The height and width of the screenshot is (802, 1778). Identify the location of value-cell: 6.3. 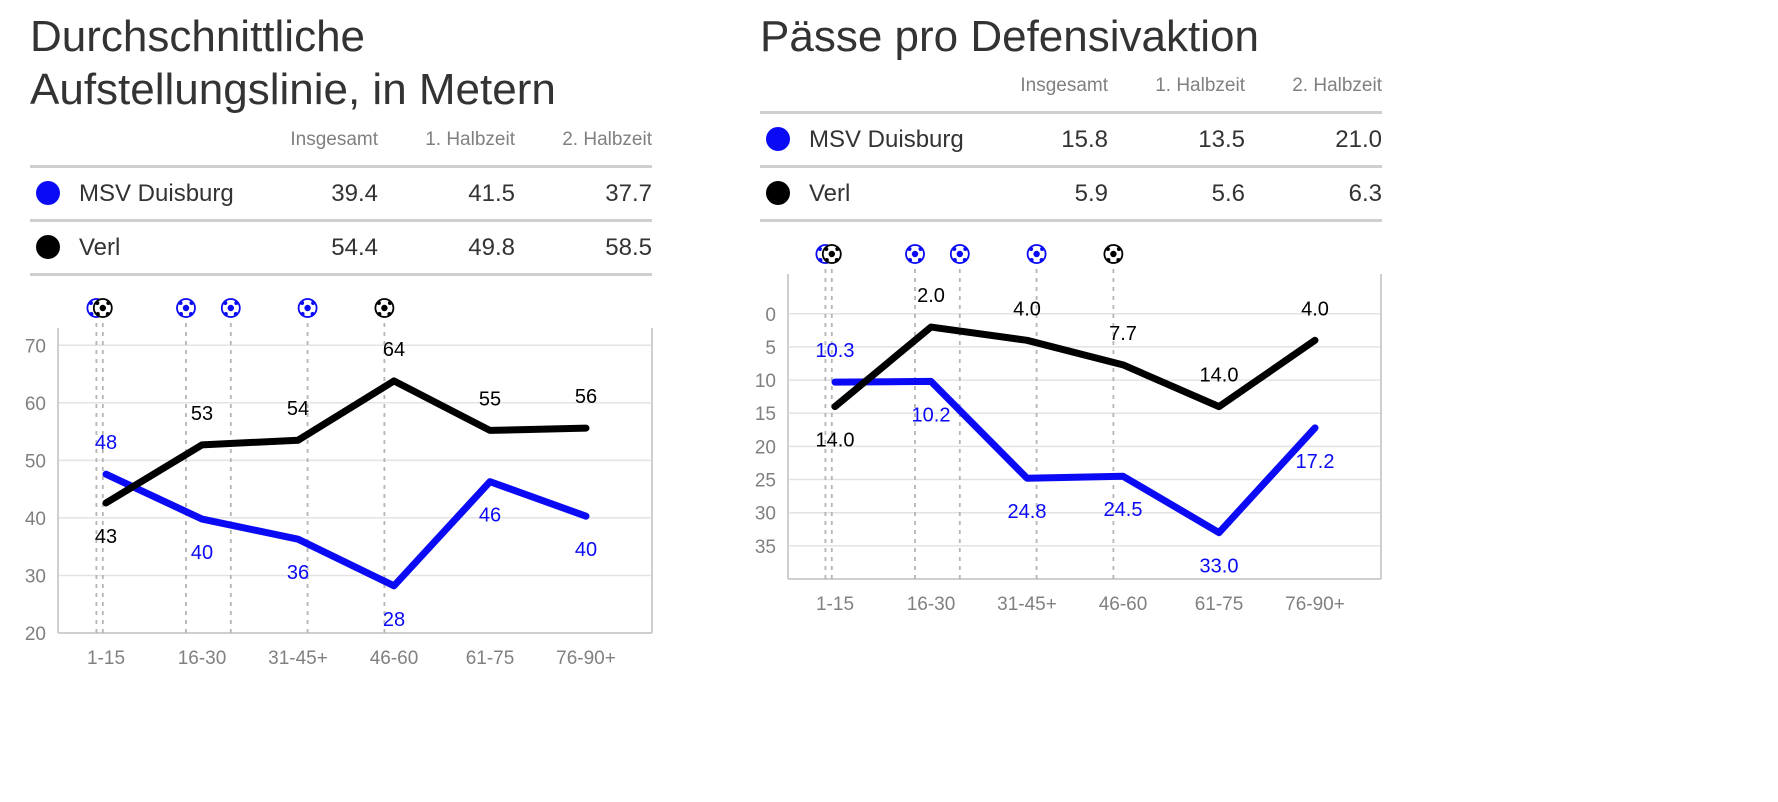
(1313, 194).